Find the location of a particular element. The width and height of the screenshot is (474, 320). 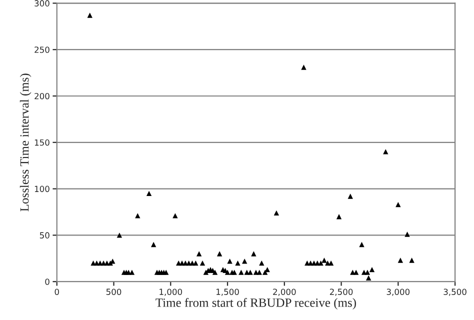

x-tick-label: 1,500 is located at coordinates (227, 292).